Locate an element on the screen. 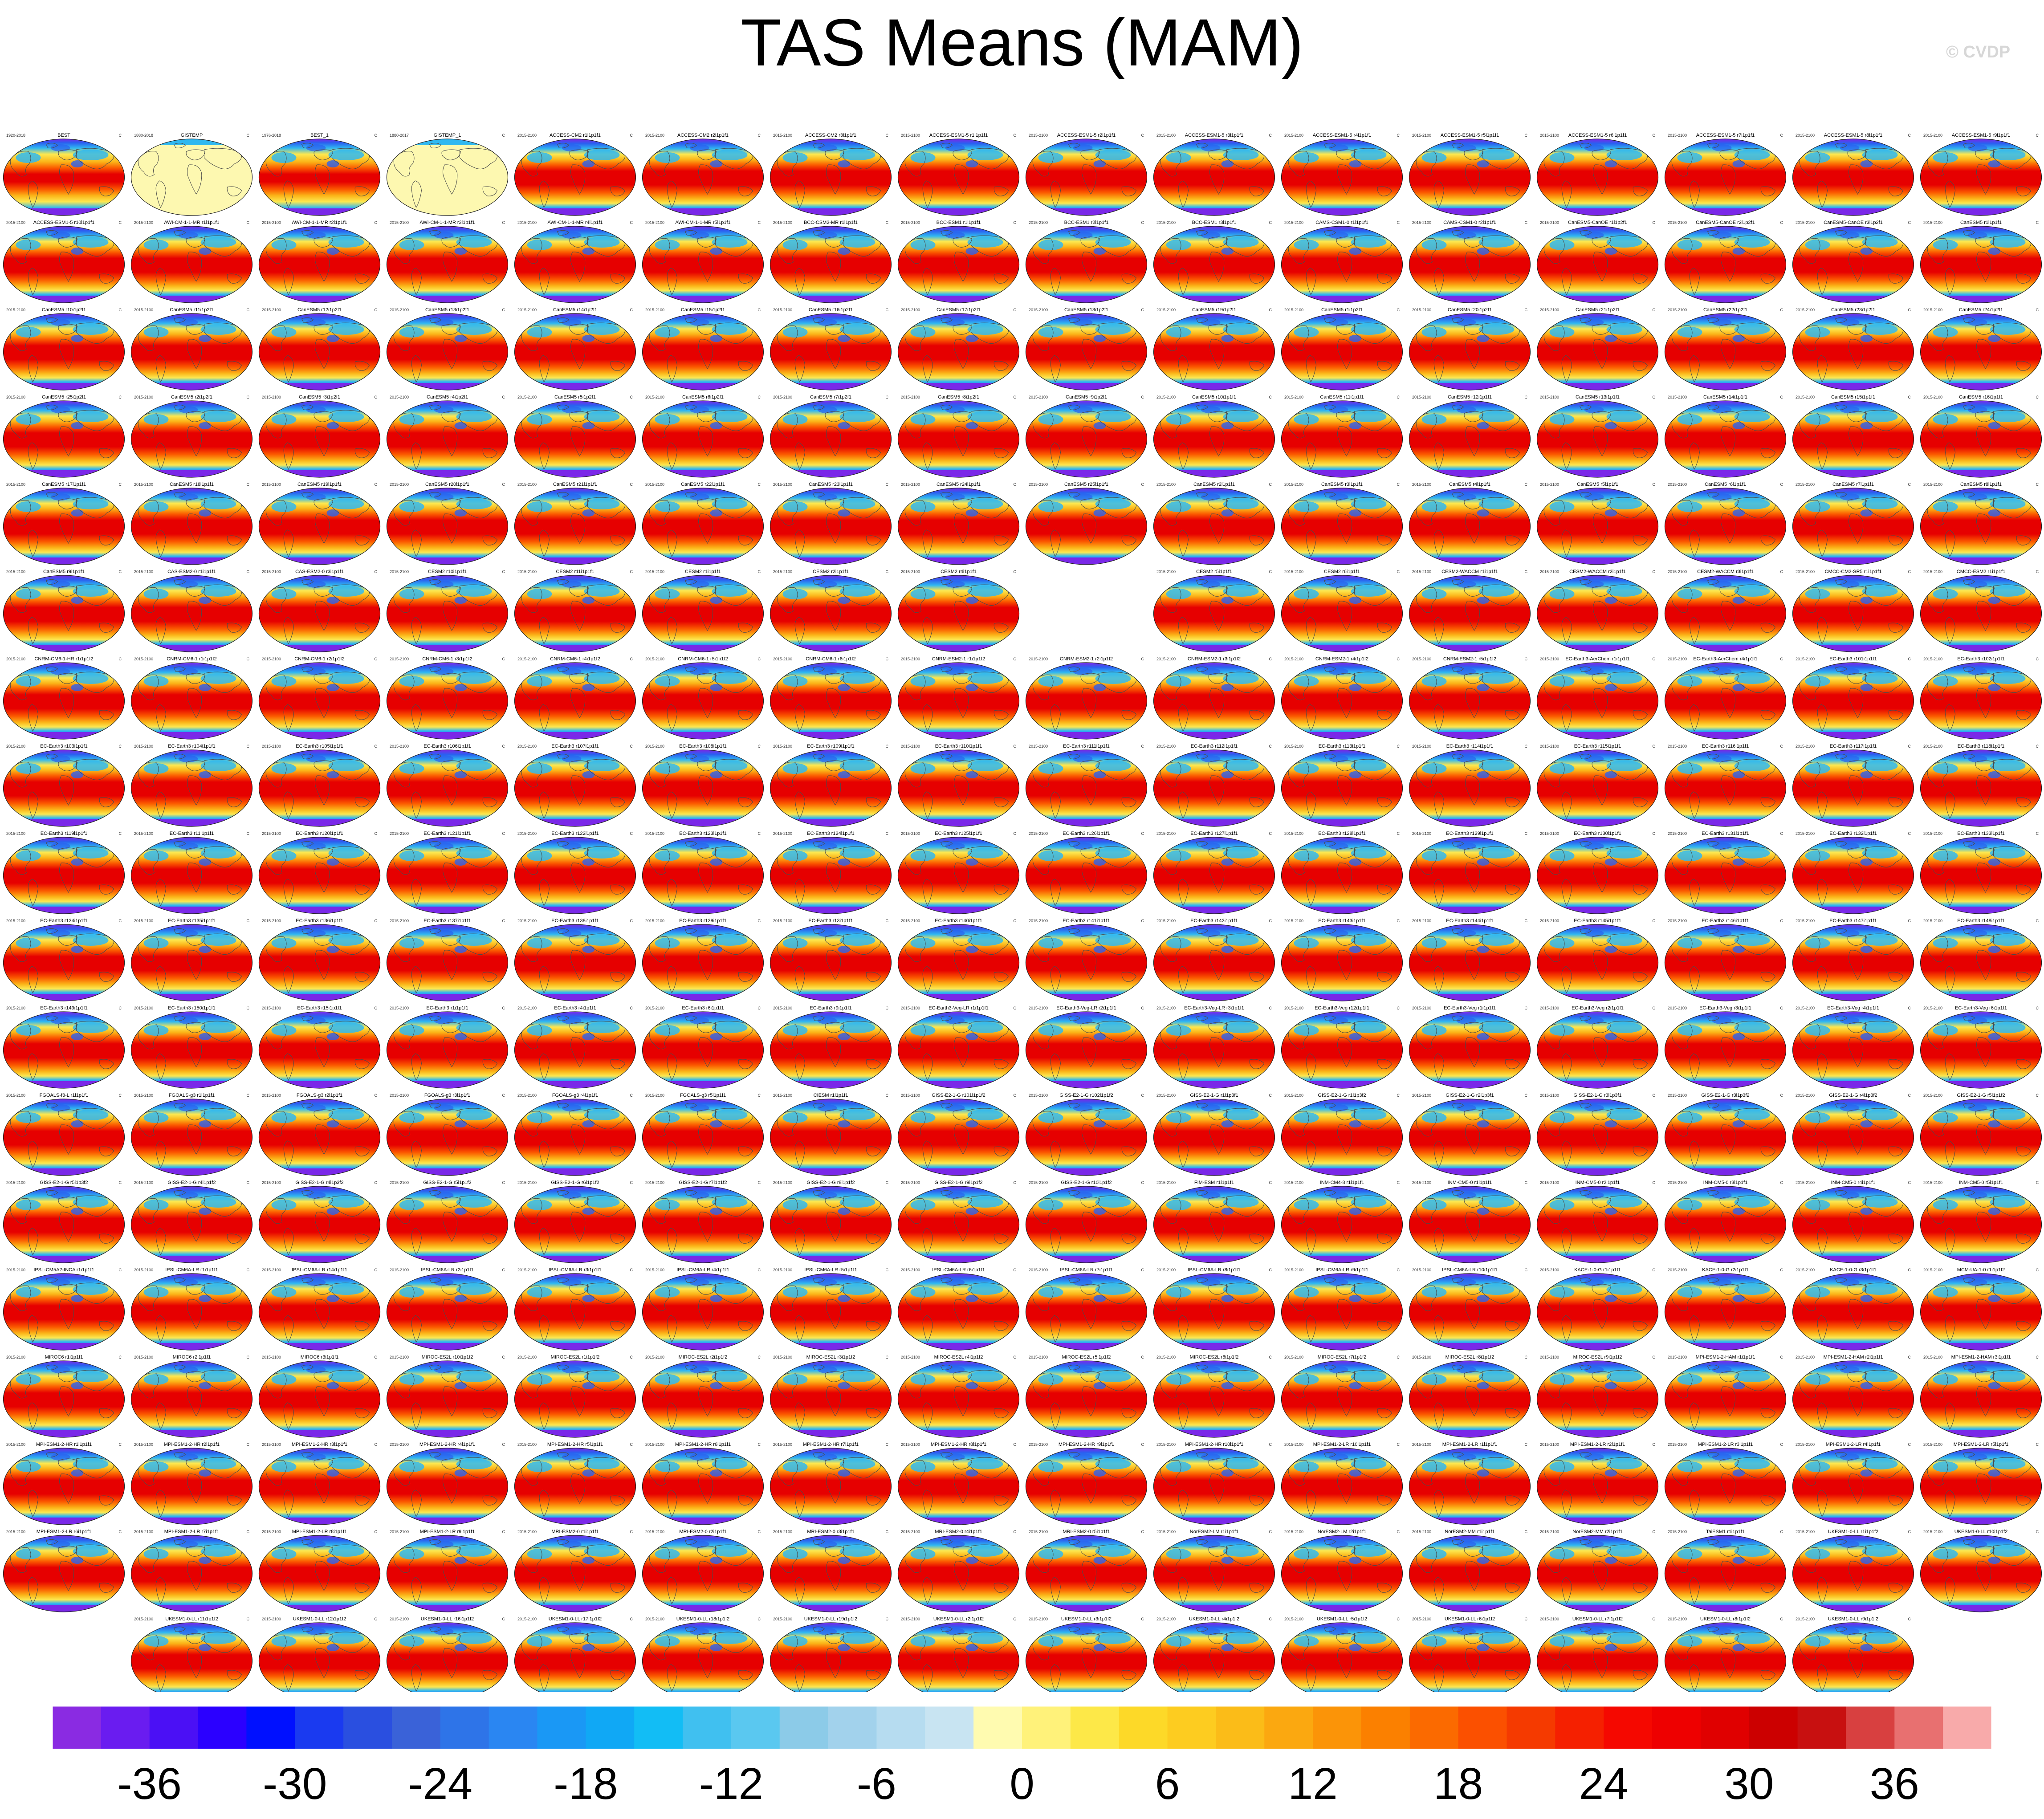 This screenshot has height=1819, width=2044. panel-title: AWI-CM-1-1-MR r1i1p1f1 is located at coordinates (192, 222).